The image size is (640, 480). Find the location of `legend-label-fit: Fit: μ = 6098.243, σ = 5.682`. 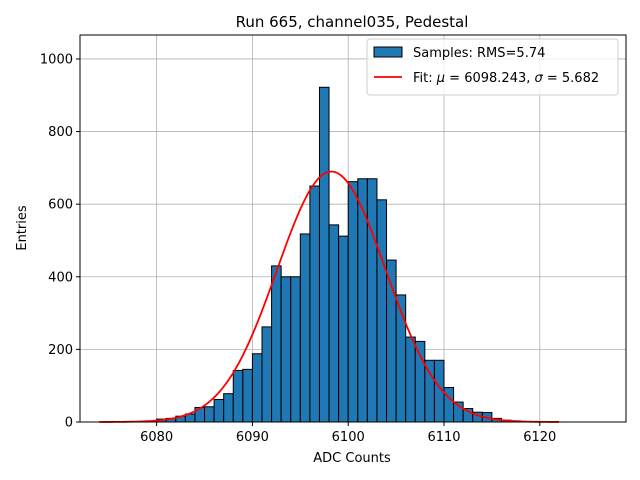

legend-label-fit: Fit: μ = 6098.243, σ = 5.682 is located at coordinates (506, 78).